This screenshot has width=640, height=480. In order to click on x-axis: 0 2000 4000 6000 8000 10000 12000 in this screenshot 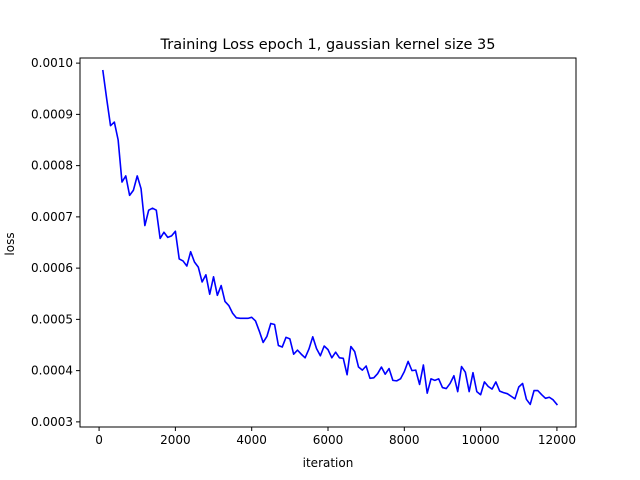, I will do `click(335, 437)`.